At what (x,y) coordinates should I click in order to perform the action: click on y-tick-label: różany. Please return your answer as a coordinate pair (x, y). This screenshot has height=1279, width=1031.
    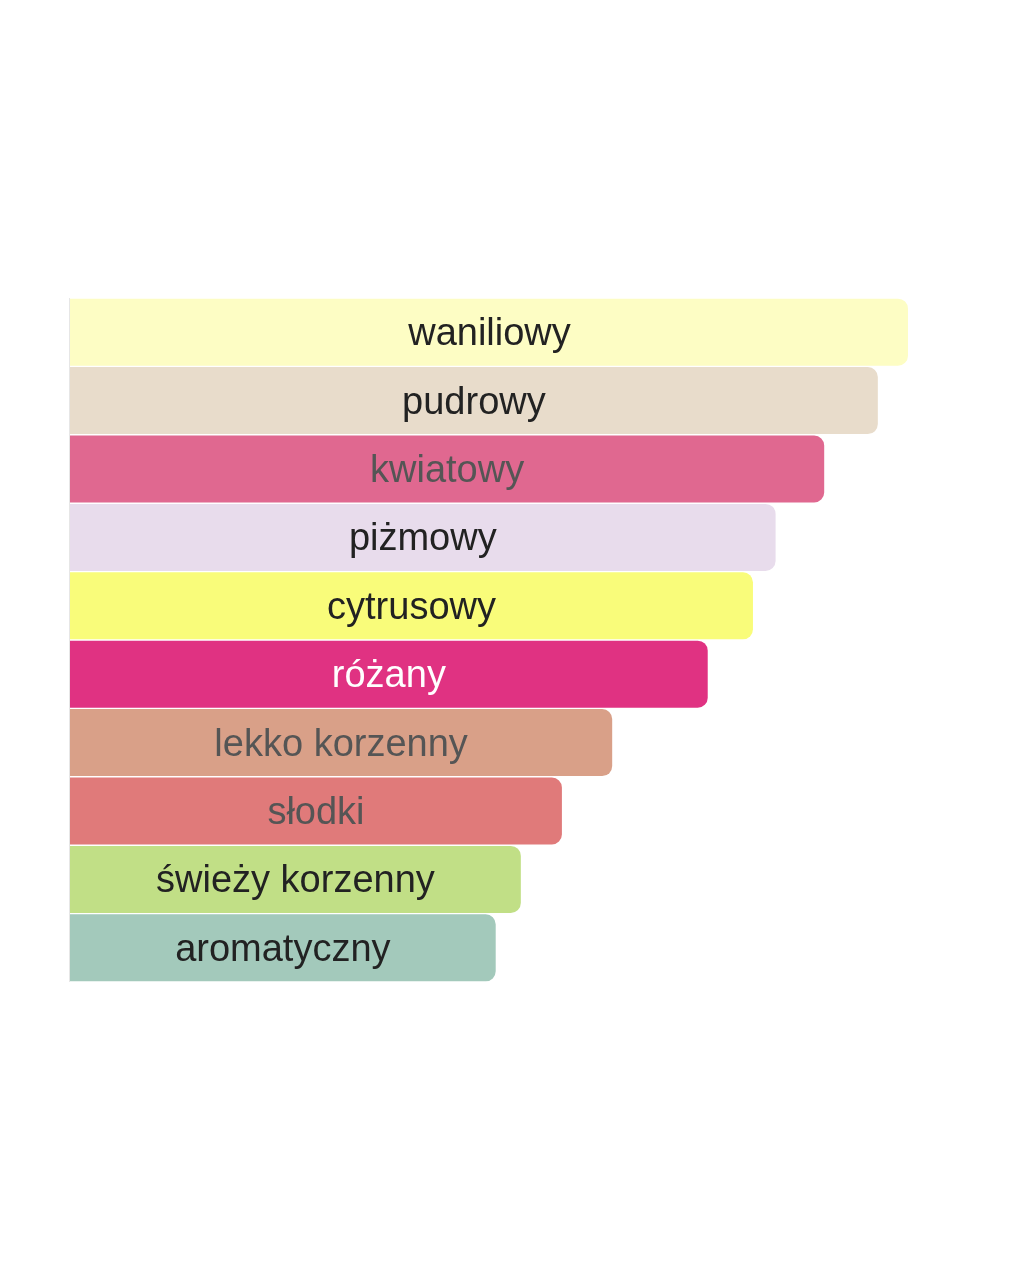
    Looking at the image, I should click on (388, 674).